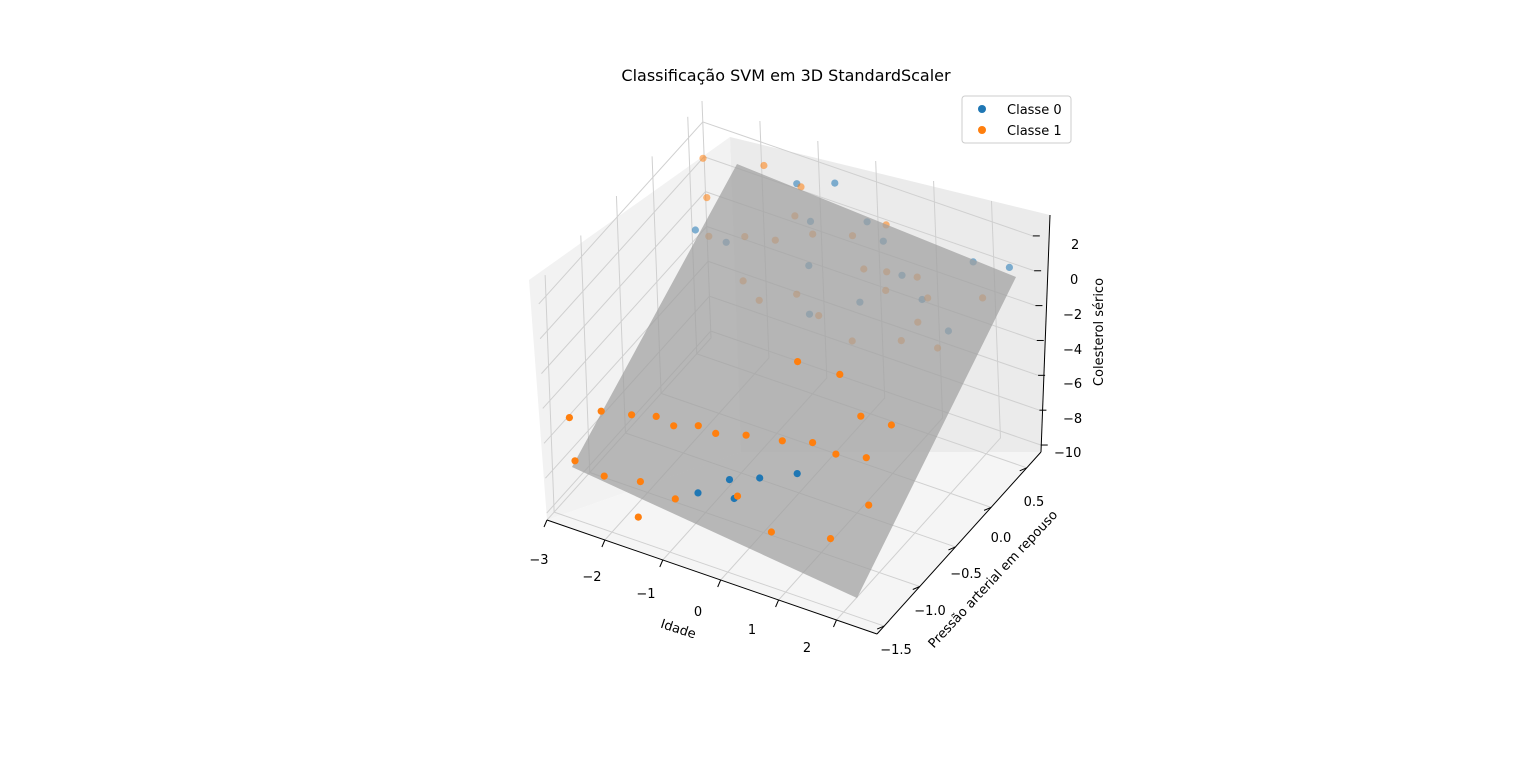 This screenshot has width=1536, height=759. What do you see at coordinates (1099, 332) in the screenshot?
I see `z-axis-label: Colesterol sérico` at bounding box center [1099, 332].